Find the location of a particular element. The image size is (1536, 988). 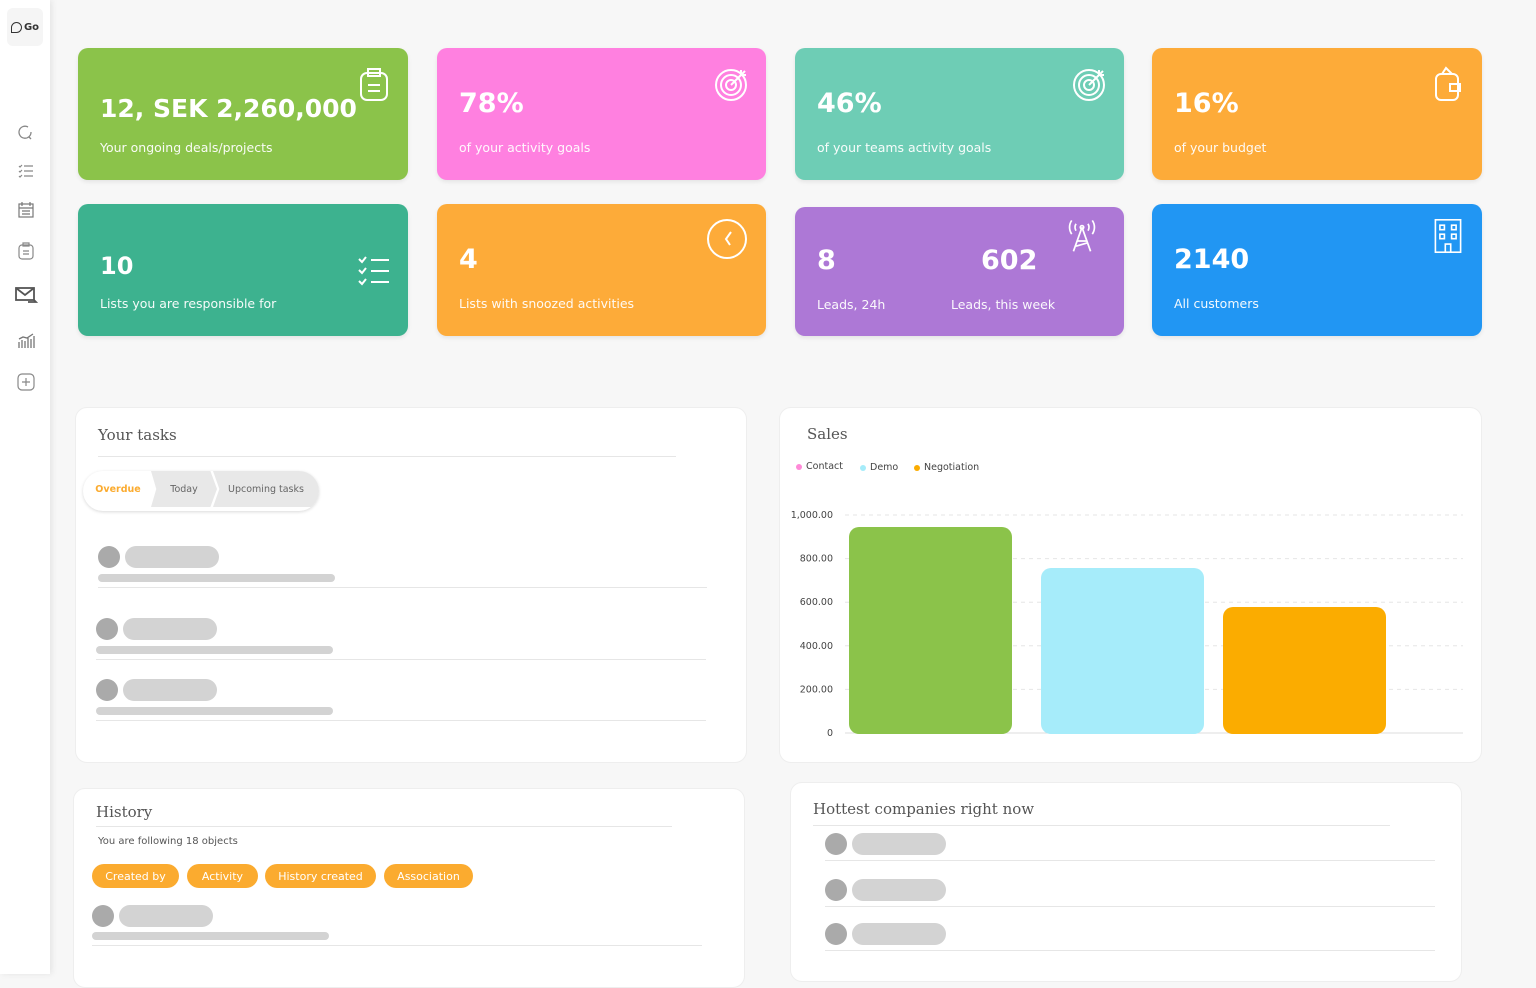

sales-chart: 0 200.00 400.00 600.00 800.00 1,000.00 is located at coordinates (1127, 624).